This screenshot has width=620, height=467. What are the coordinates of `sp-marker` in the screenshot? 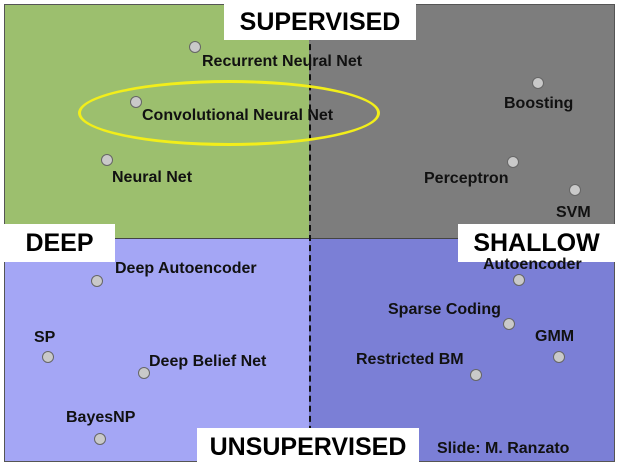 It's located at (48, 357).